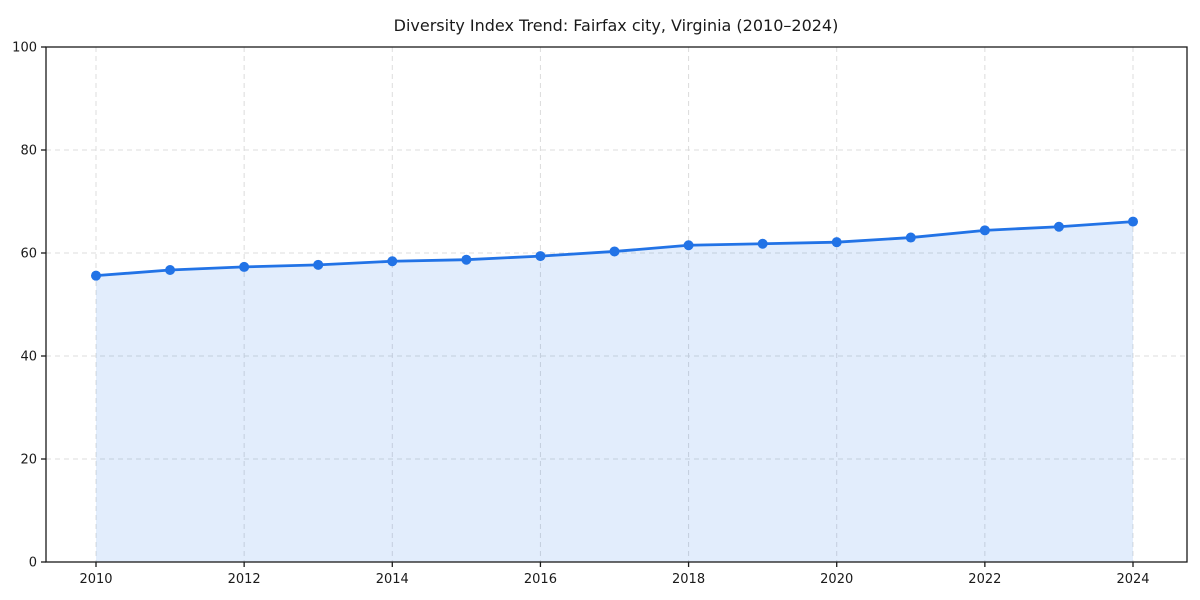 Image resolution: width=1200 pixels, height=600 pixels. What do you see at coordinates (688, 579) in the screenshot?
I see `x-tick-label: 2018` at bounding box center [688, 579].